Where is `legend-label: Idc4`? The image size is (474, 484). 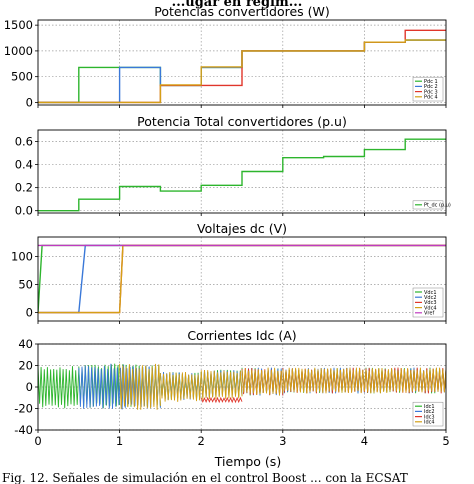
legend-label: Idc4 is located at coordinates (429, 423).